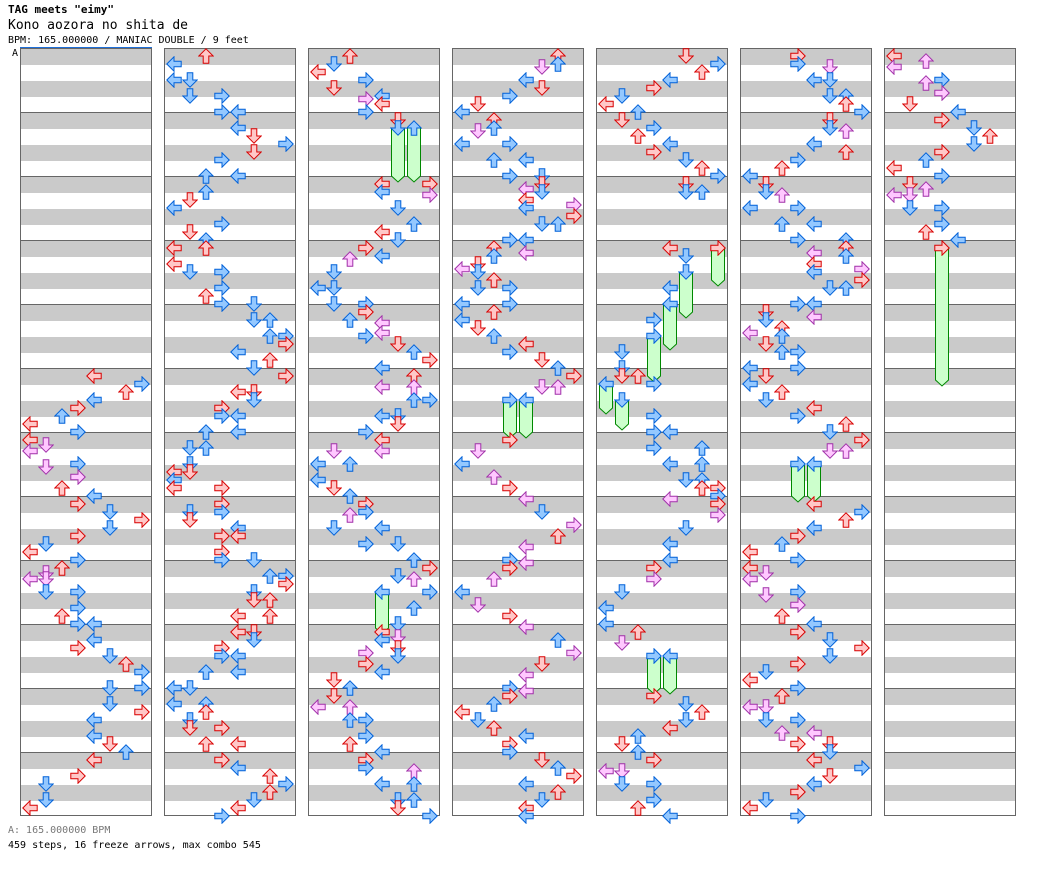 The image size is (1040, 876). What do you see at coordinates (950, 432) in the screenshot?
I see `chart-column` at bounding box center [950, 432].